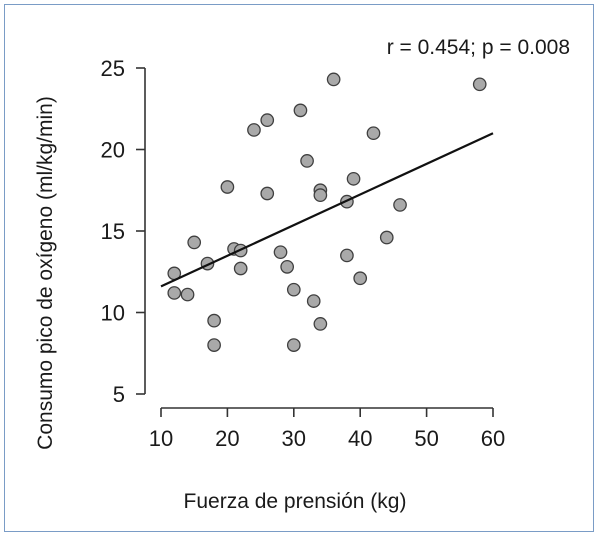  I want to click on x-tick-label: 30, so click(294, 438).